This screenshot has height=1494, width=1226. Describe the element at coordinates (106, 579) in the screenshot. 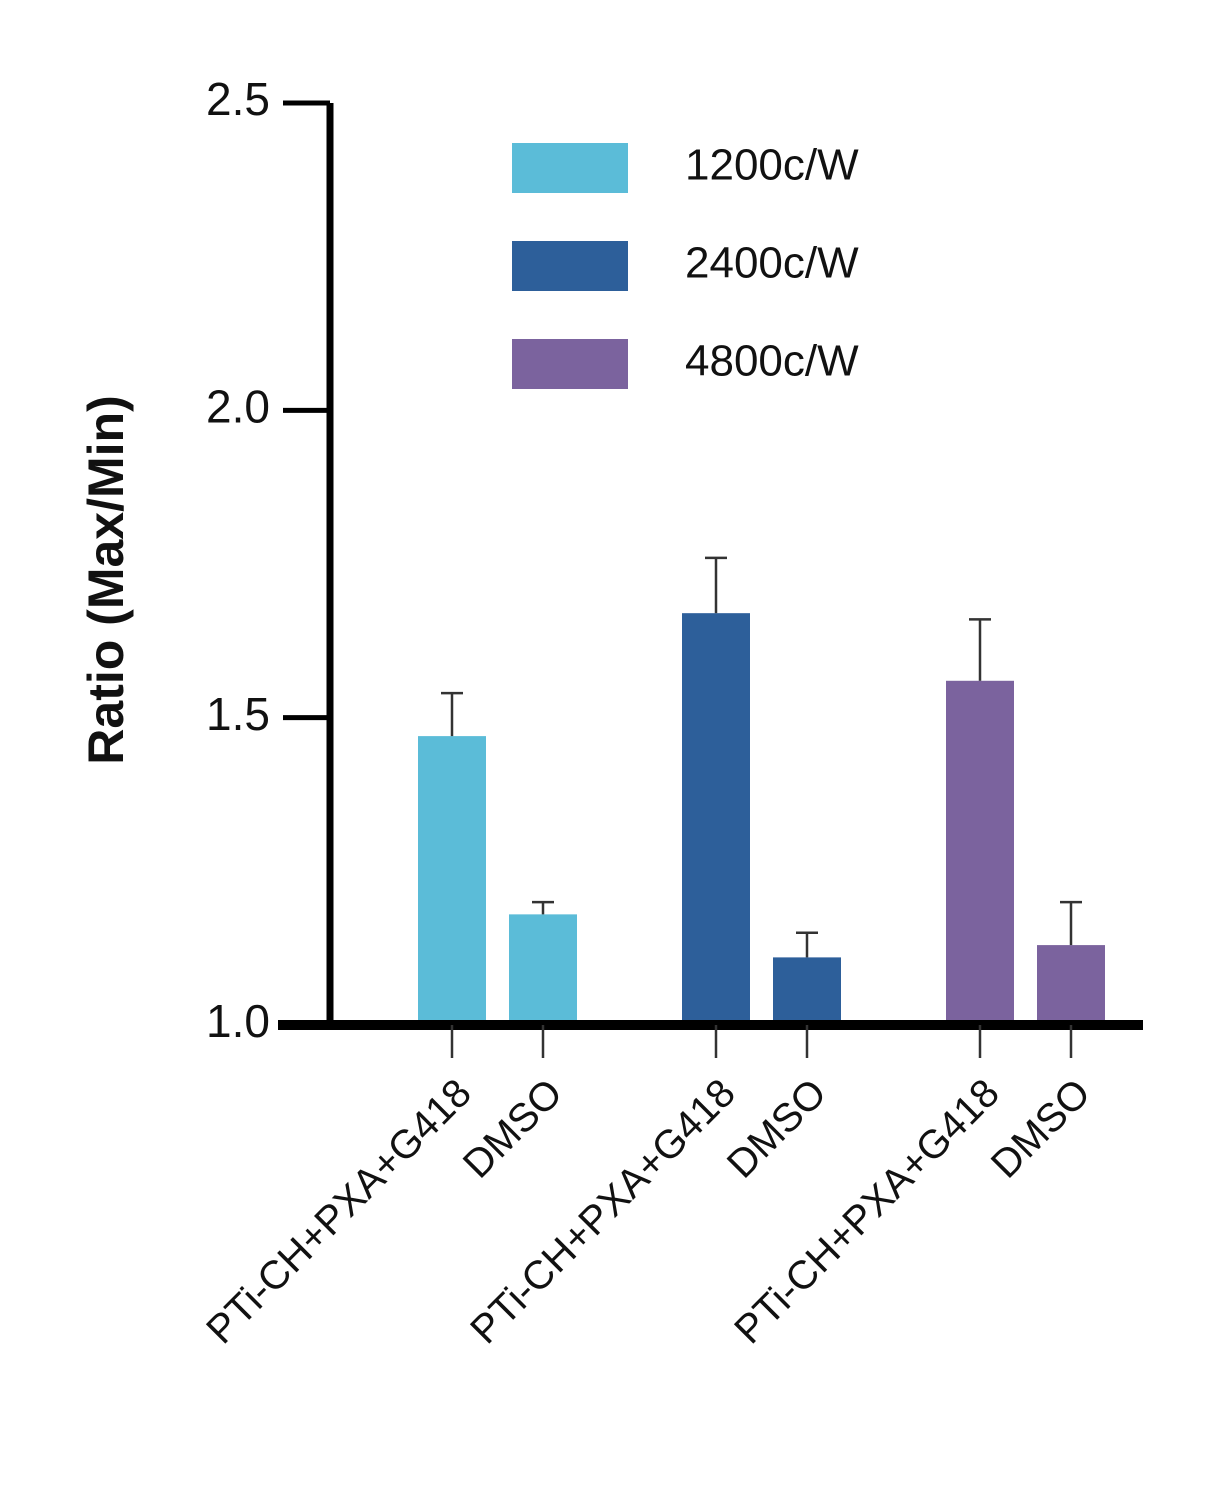

I see `y-axis-title: Ratio (Max/Min)` at that location.